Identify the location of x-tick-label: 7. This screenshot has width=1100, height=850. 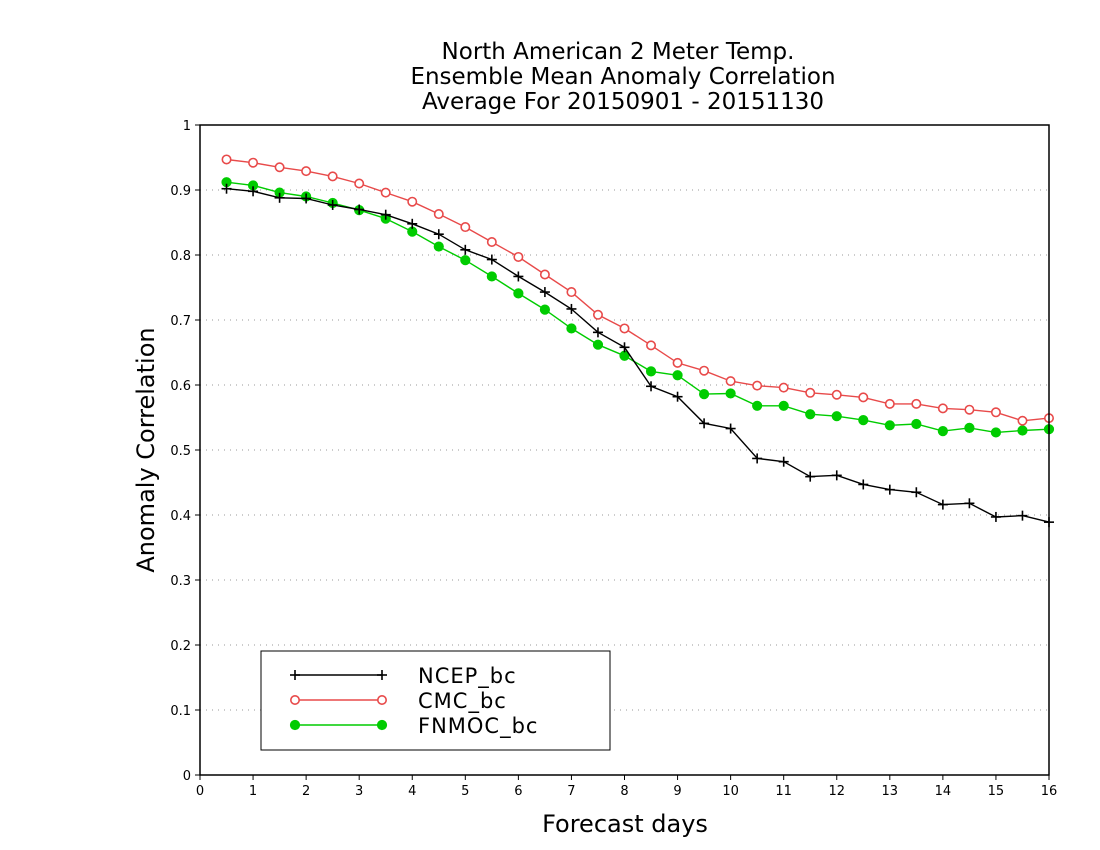
(571, 791).